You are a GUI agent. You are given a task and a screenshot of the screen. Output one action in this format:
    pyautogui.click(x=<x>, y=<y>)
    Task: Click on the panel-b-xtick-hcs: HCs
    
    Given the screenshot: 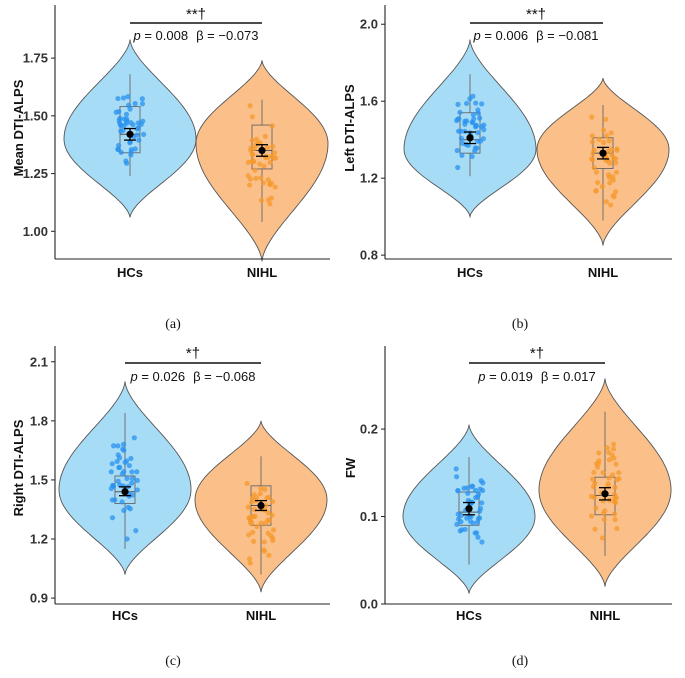 What is the action you would take?
    pyautogui.click(x=470, y=272)
    